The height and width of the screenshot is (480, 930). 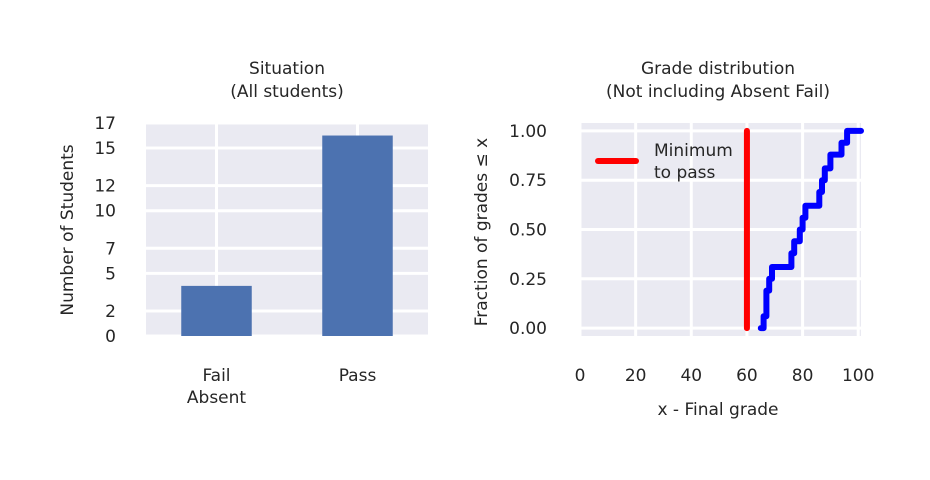 I want to click on left-y-tick-label: 0, so click(x=110, y=337).